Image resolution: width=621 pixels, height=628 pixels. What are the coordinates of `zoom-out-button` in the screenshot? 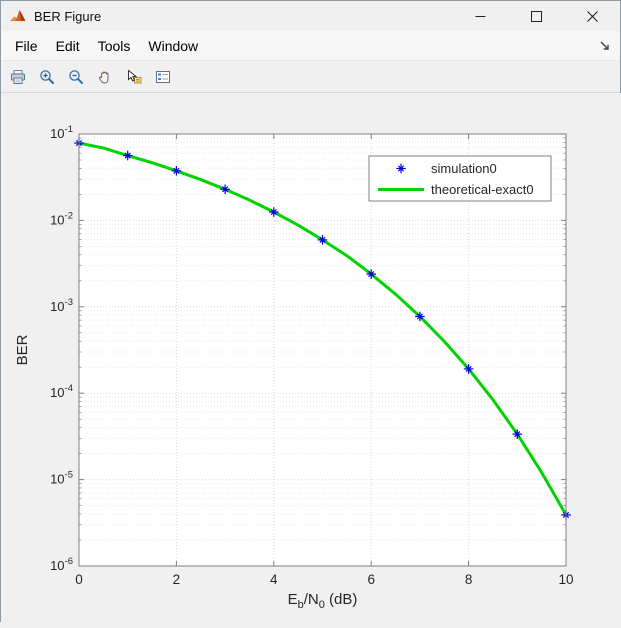 It's located at (76, 77).